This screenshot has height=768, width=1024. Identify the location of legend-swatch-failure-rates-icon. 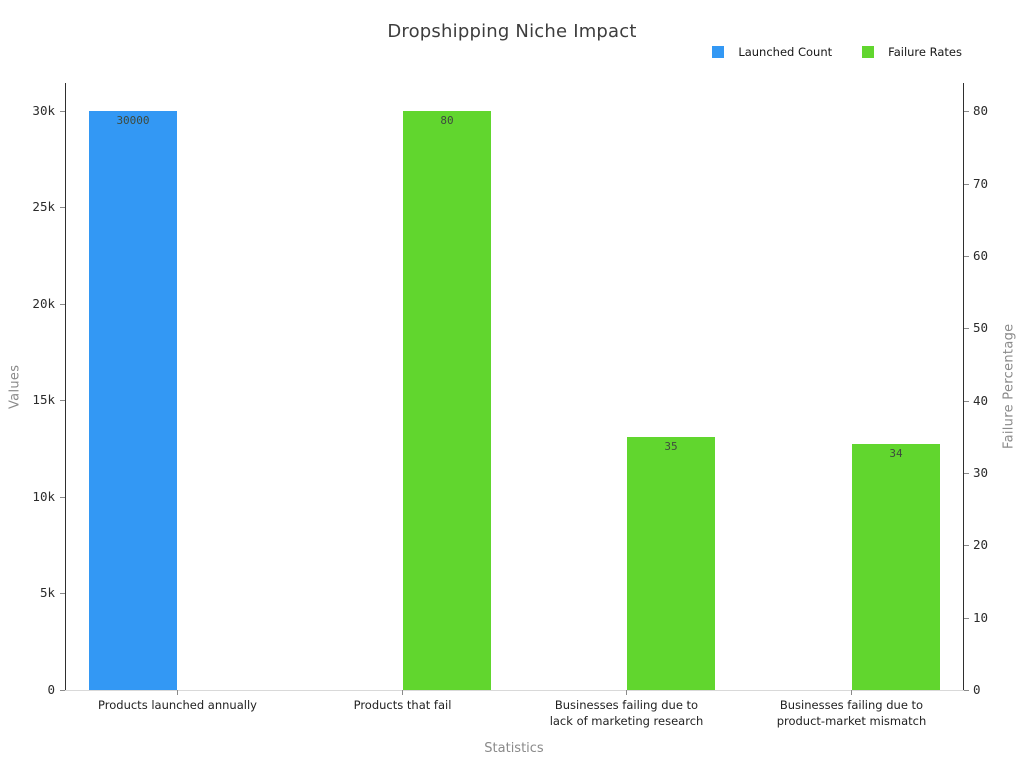
(868, 52).